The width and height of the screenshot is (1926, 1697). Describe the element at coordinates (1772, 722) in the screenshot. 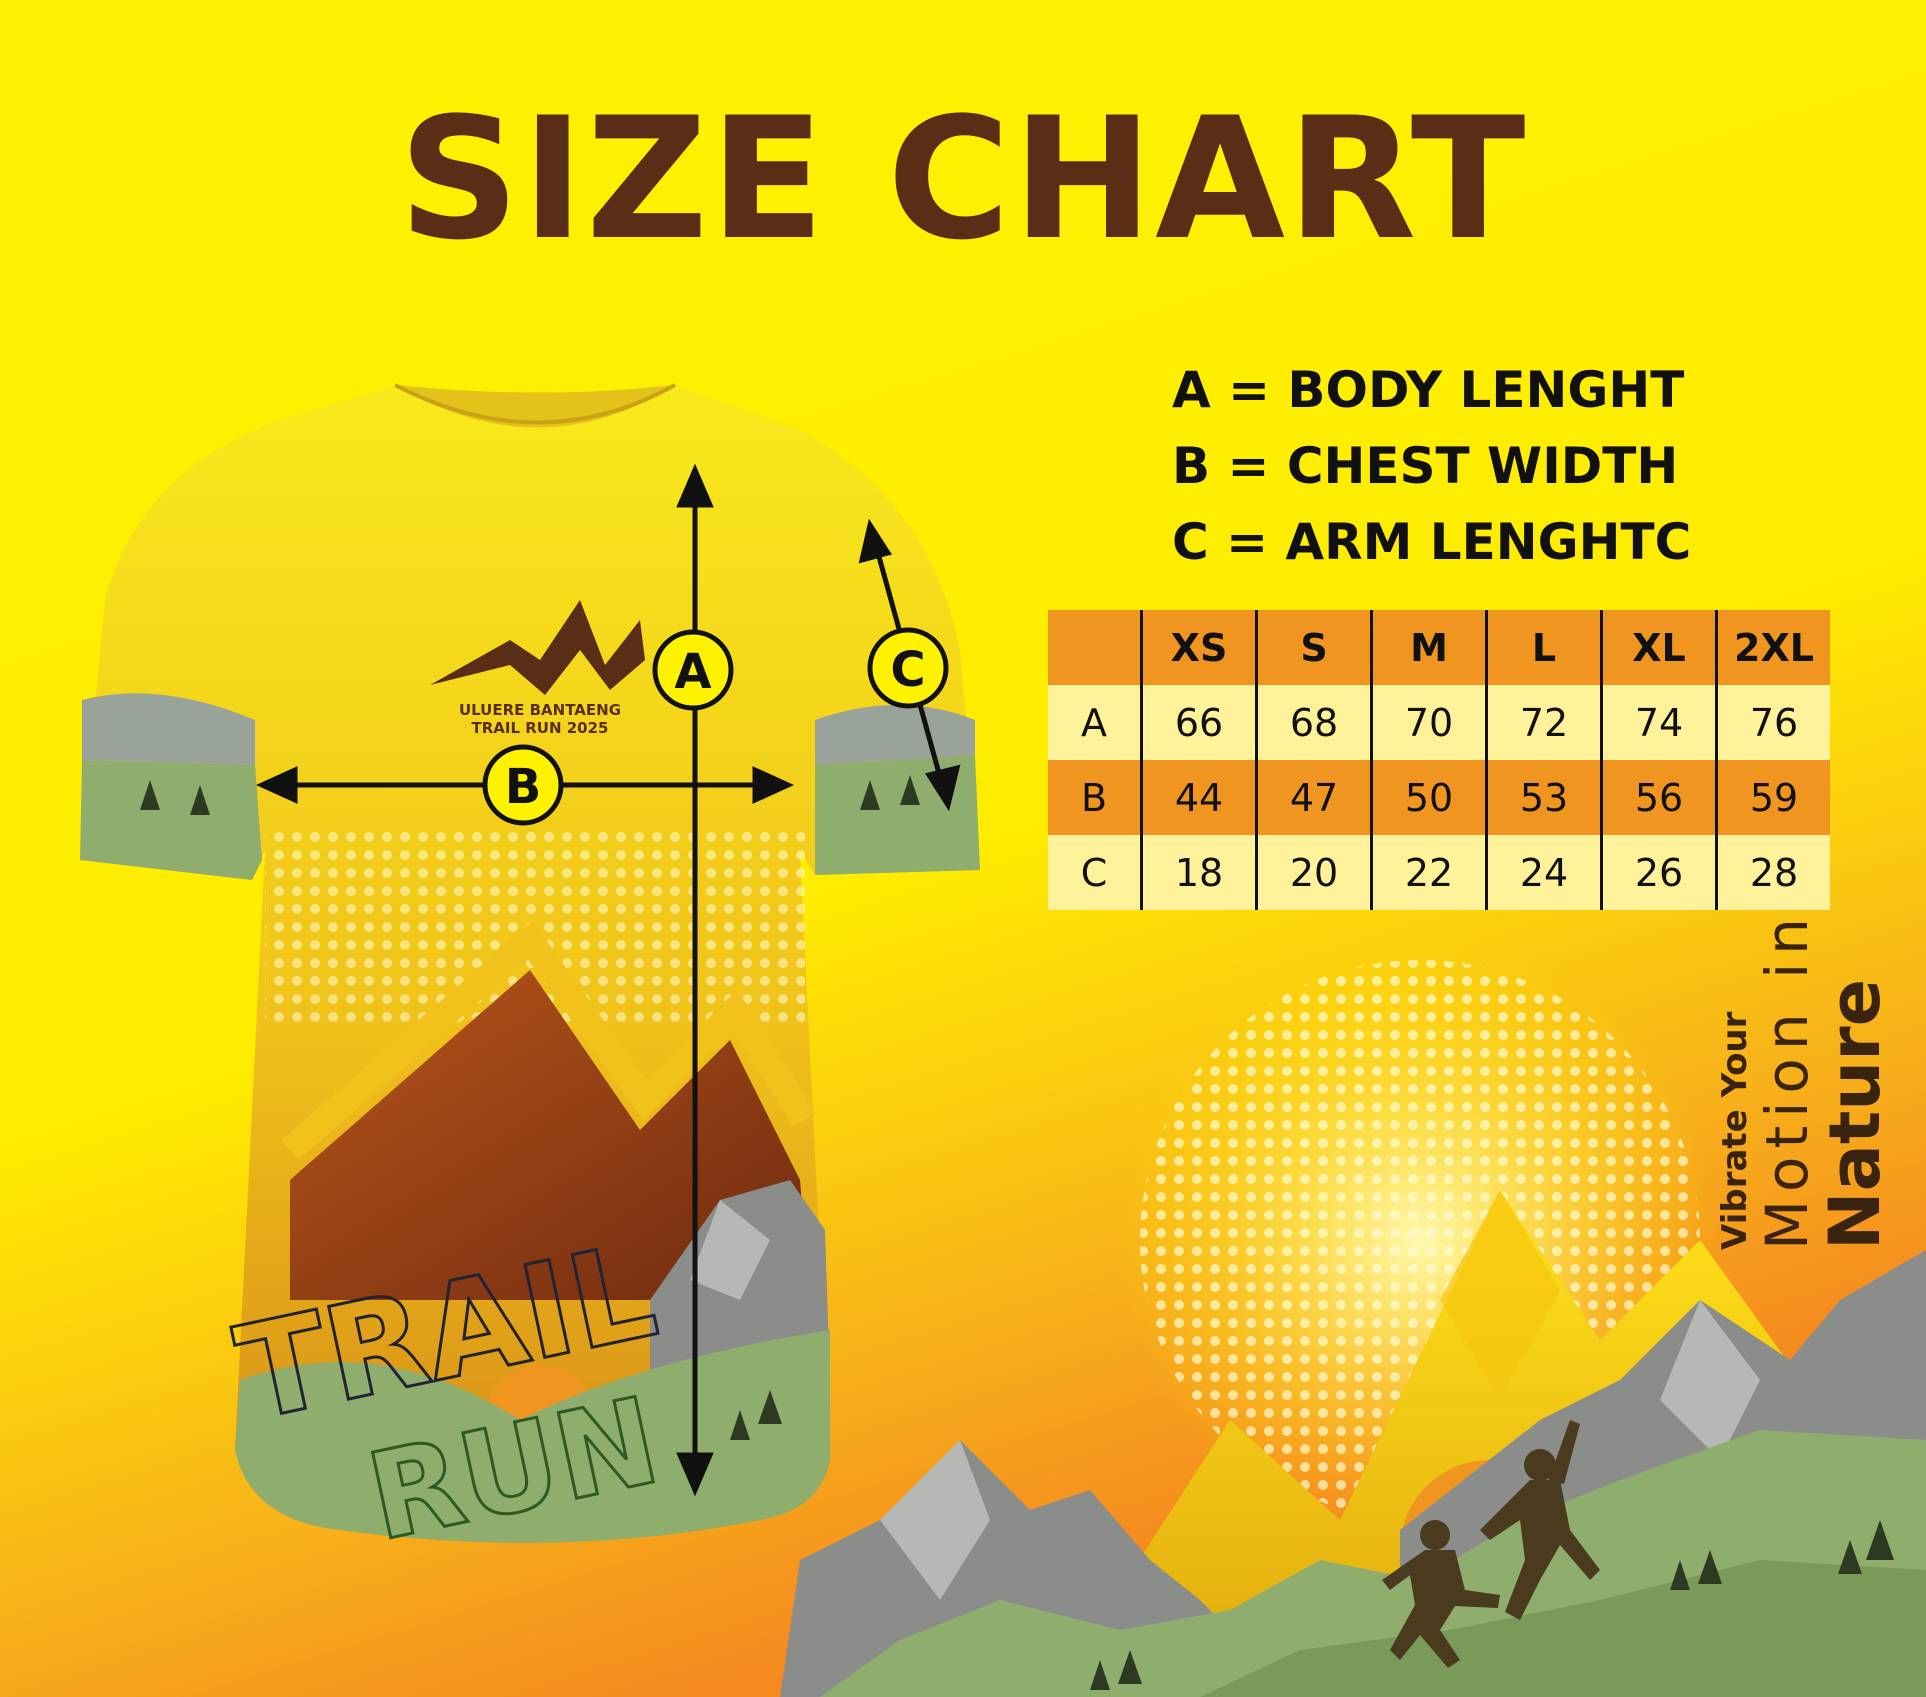

I see `table-cell: 76` at that location.